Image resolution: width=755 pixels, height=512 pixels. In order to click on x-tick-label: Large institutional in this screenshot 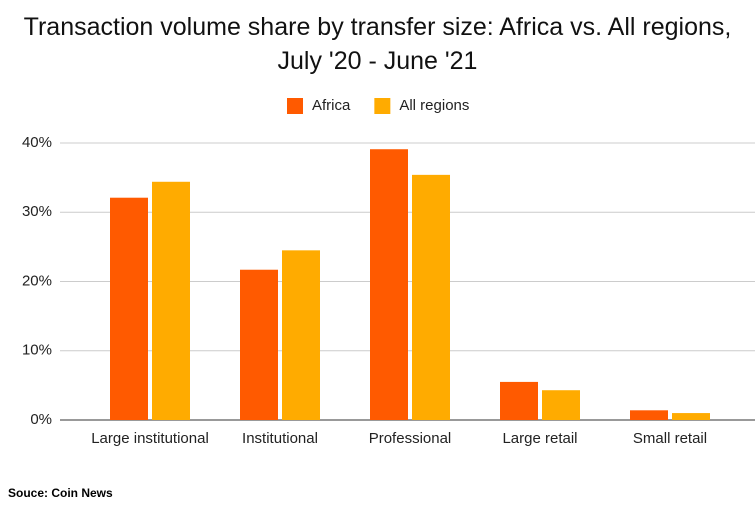, I will do `click(150, 438)`.